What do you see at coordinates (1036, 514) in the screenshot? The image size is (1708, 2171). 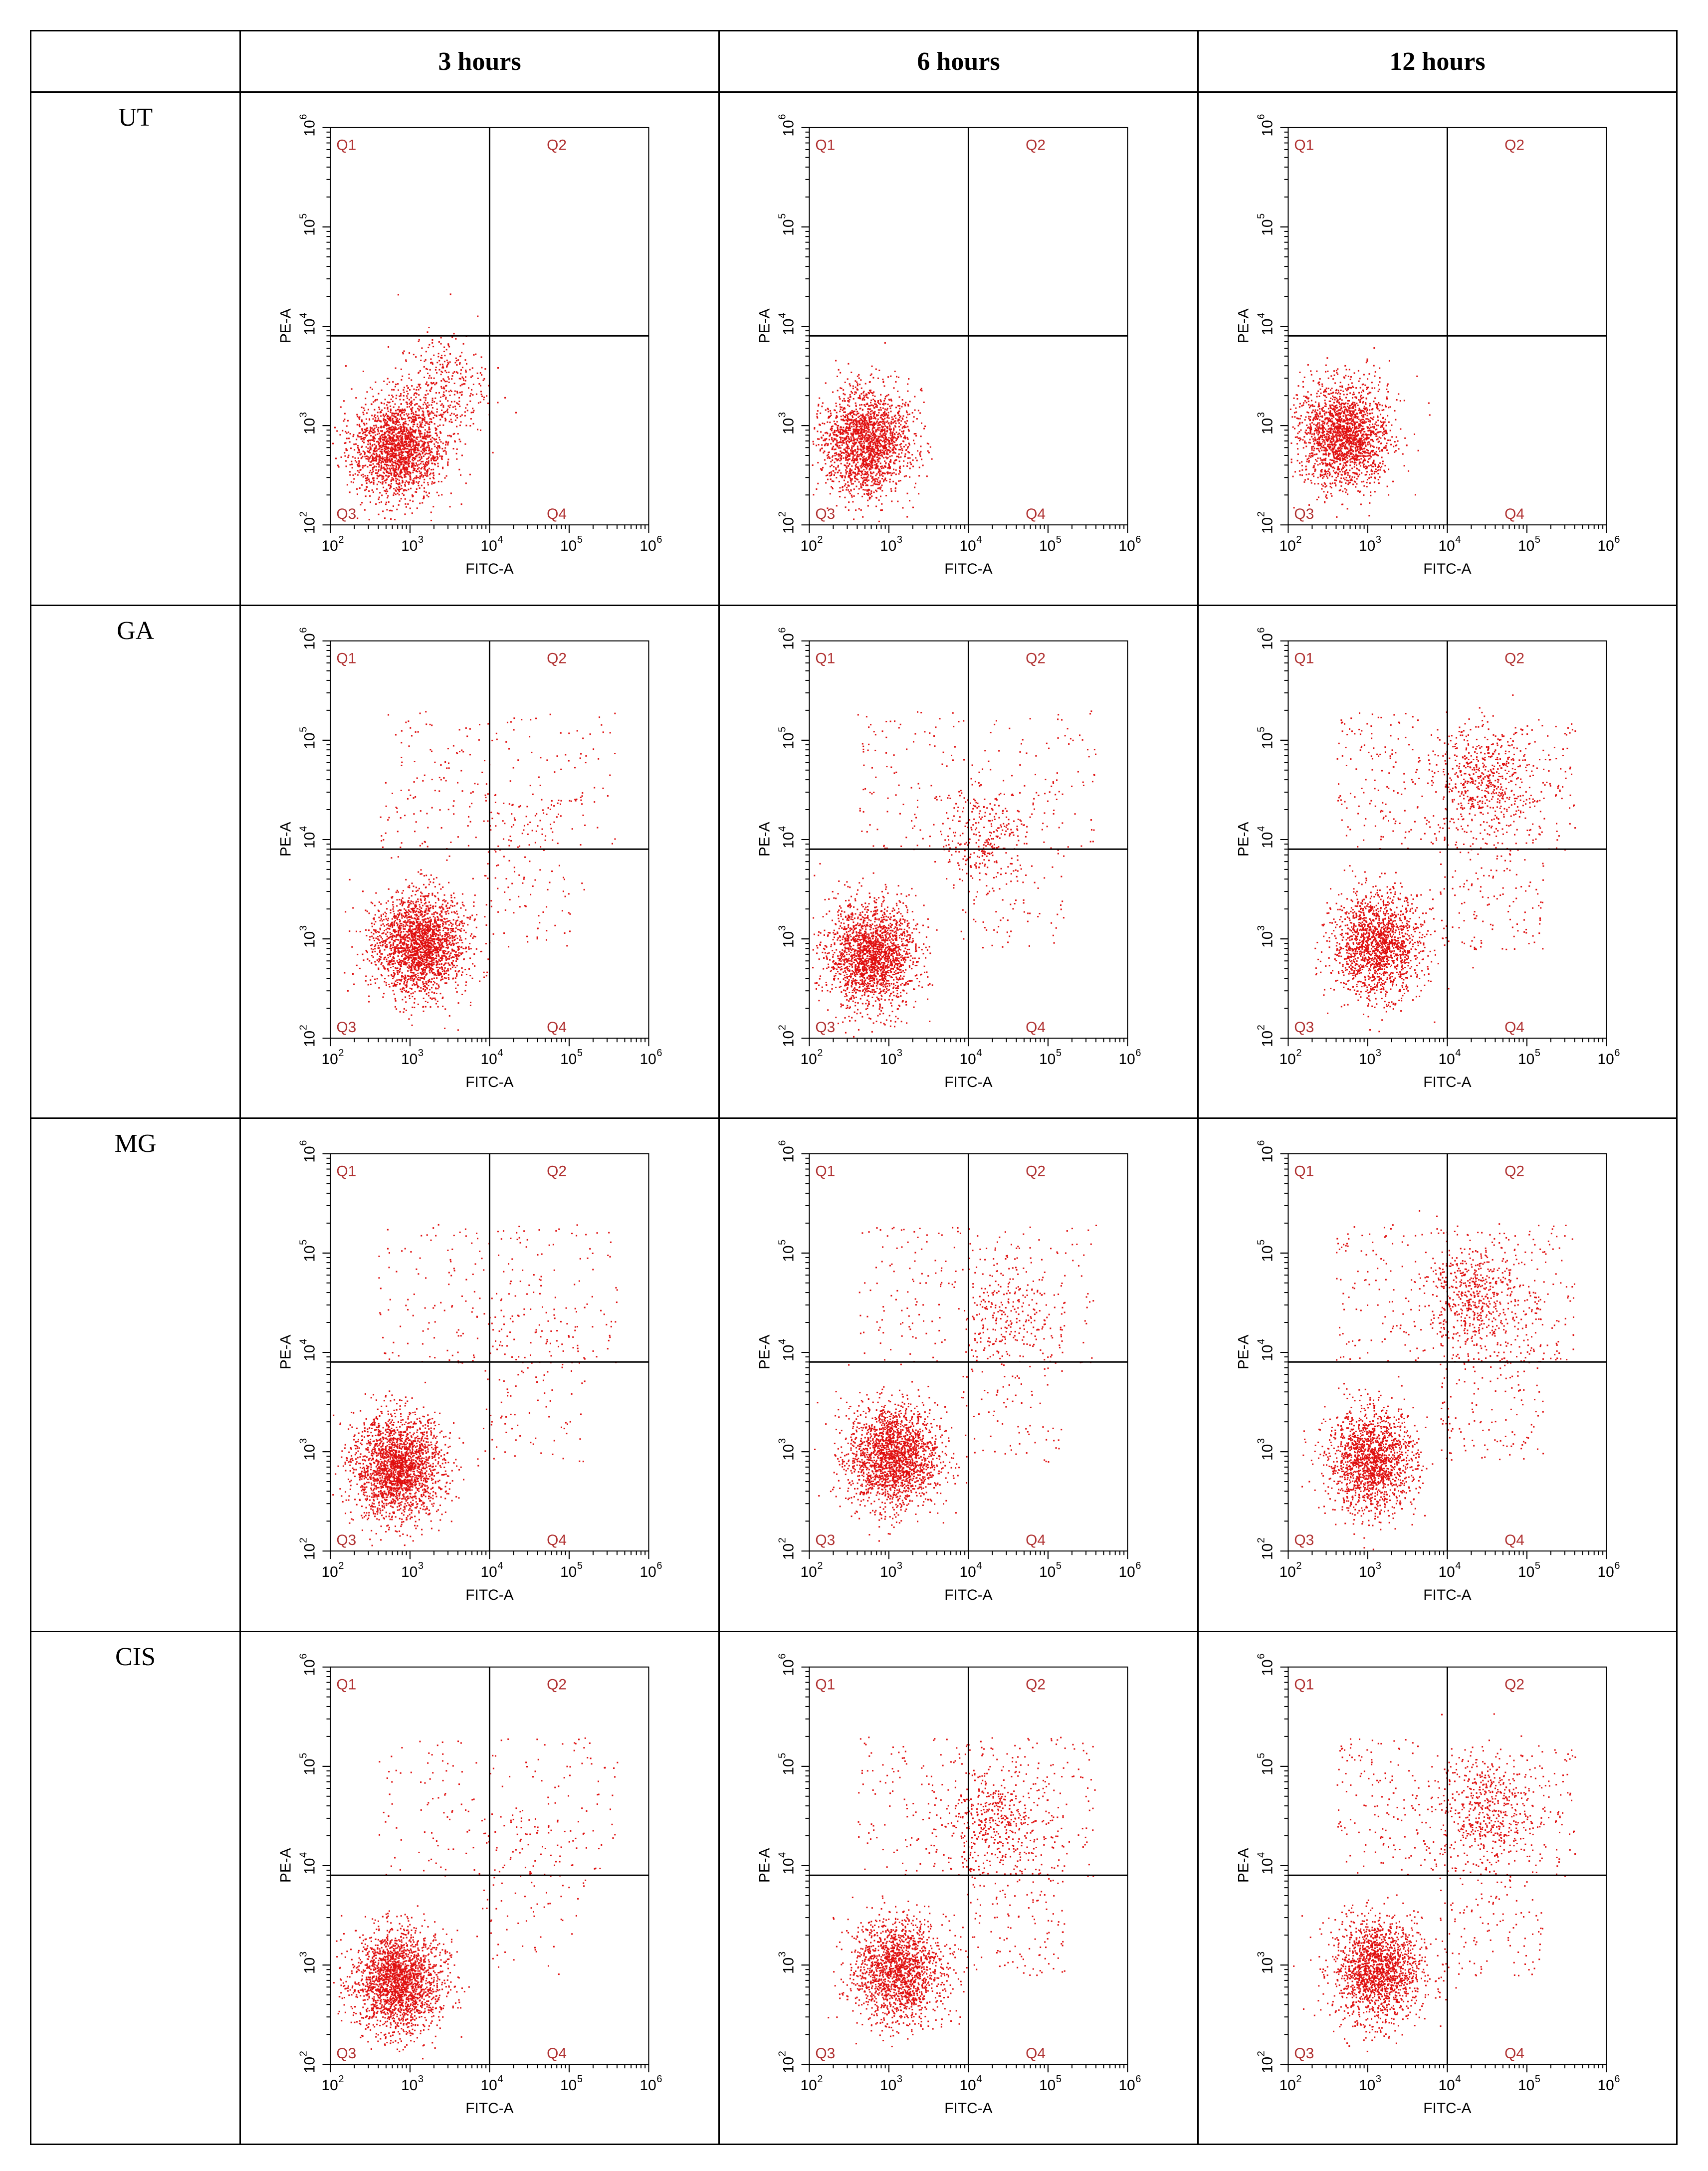 I see `quadrant-label-q4: Q4` at bounding box center [1036, 514].